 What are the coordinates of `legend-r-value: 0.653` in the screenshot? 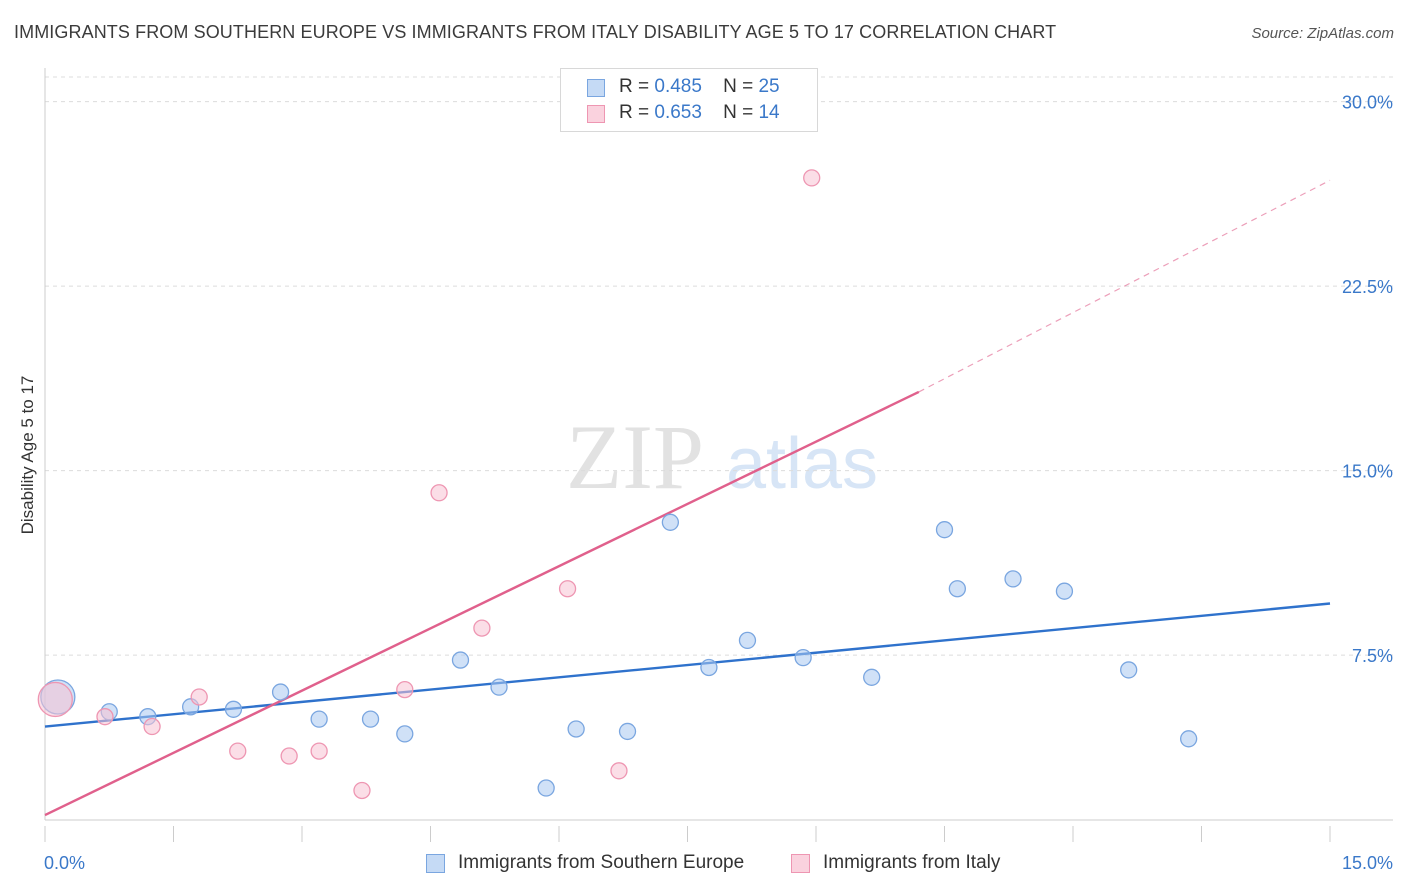 It's located at (678, 112).